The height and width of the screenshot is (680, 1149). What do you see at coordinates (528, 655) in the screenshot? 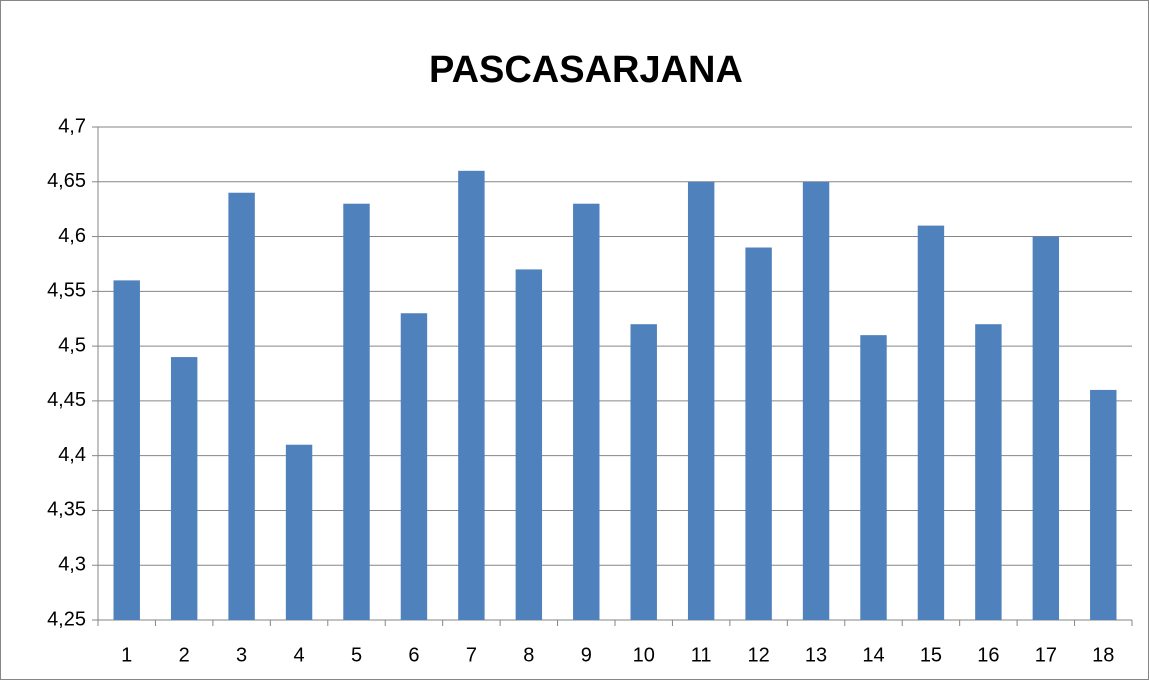
I see `x-tick-label: 8` at bounding box center [528, 655].